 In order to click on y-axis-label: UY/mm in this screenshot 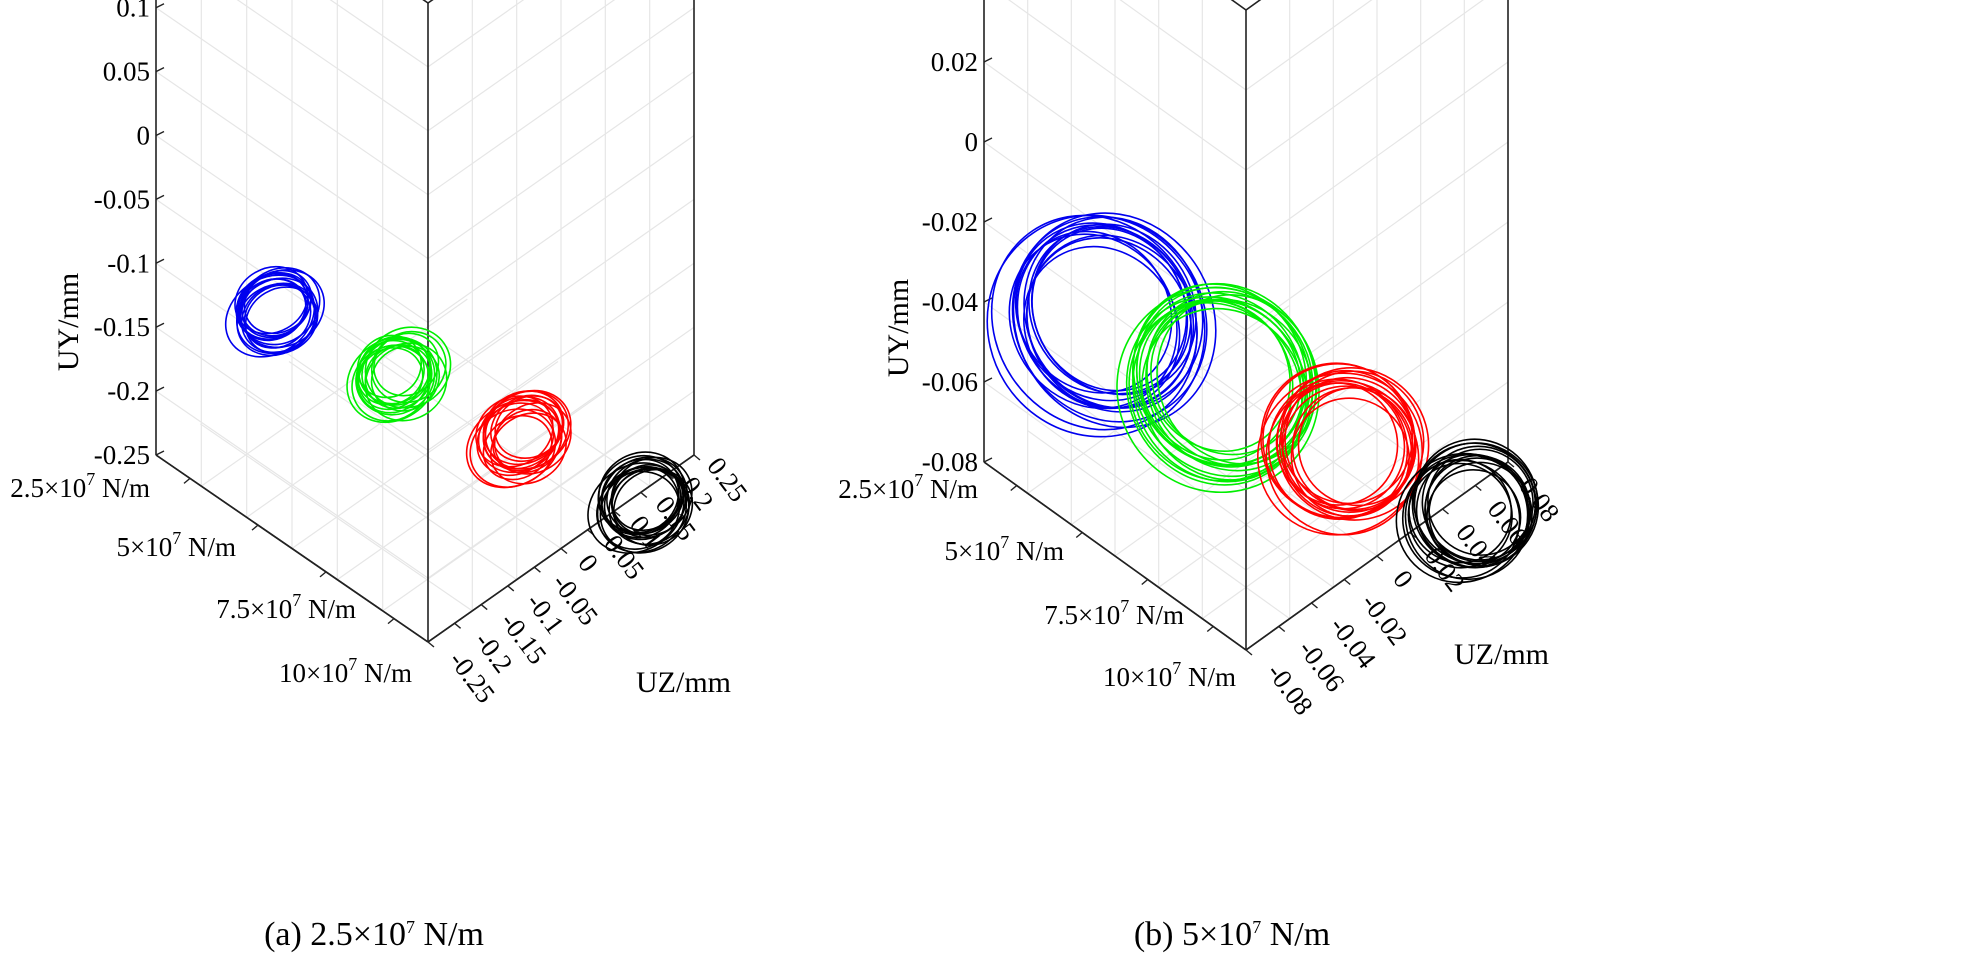, I will do `click(68, 322)`.